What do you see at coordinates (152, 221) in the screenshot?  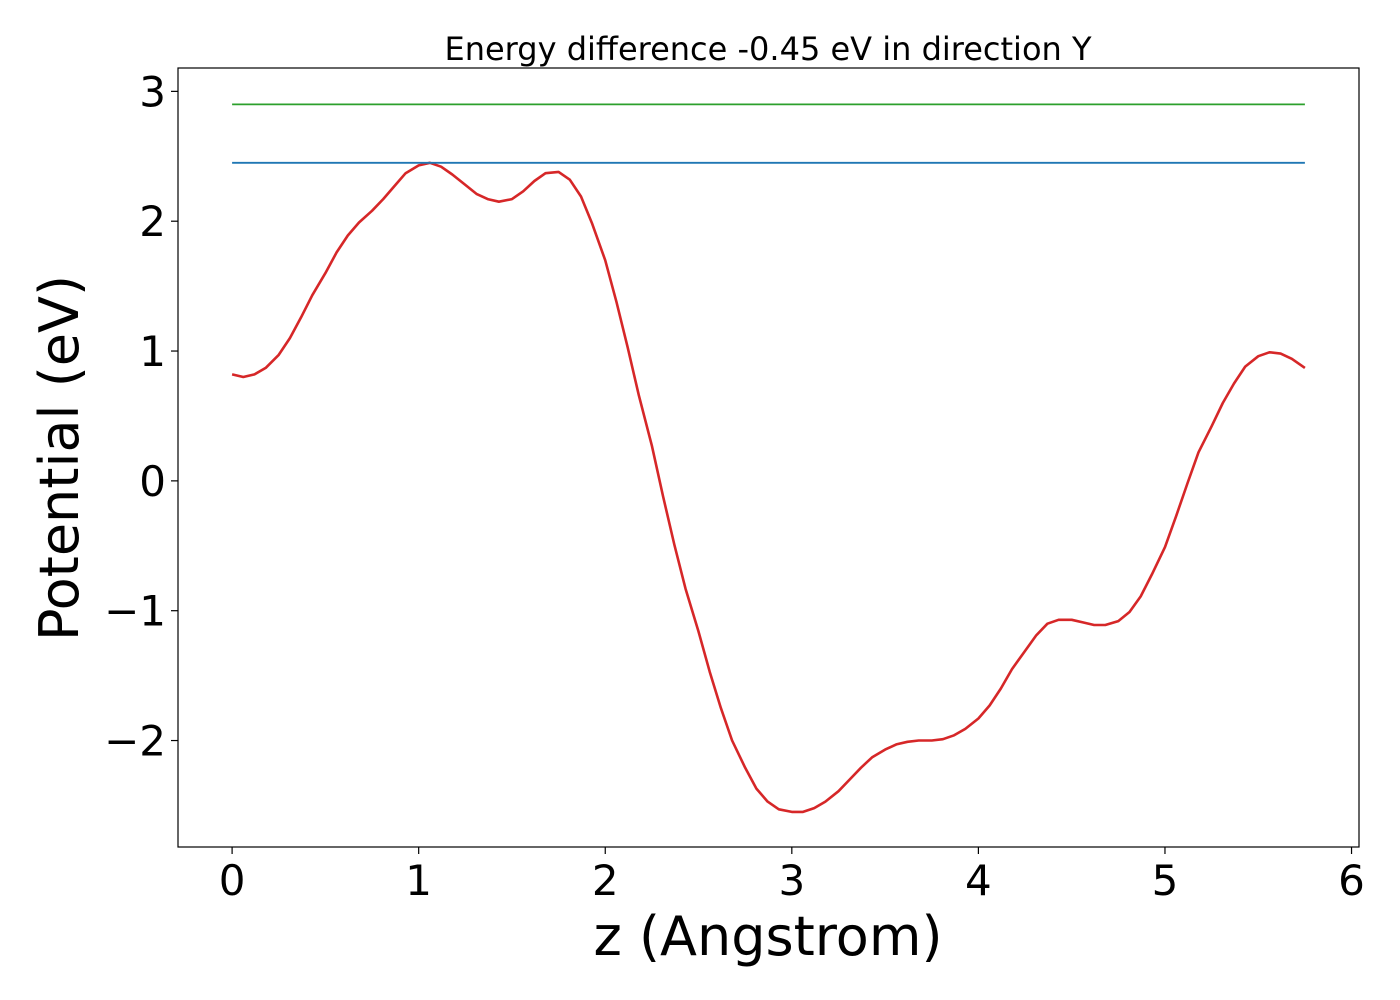 I see `y-tick-label: 2` at bounding box center [152, 221].